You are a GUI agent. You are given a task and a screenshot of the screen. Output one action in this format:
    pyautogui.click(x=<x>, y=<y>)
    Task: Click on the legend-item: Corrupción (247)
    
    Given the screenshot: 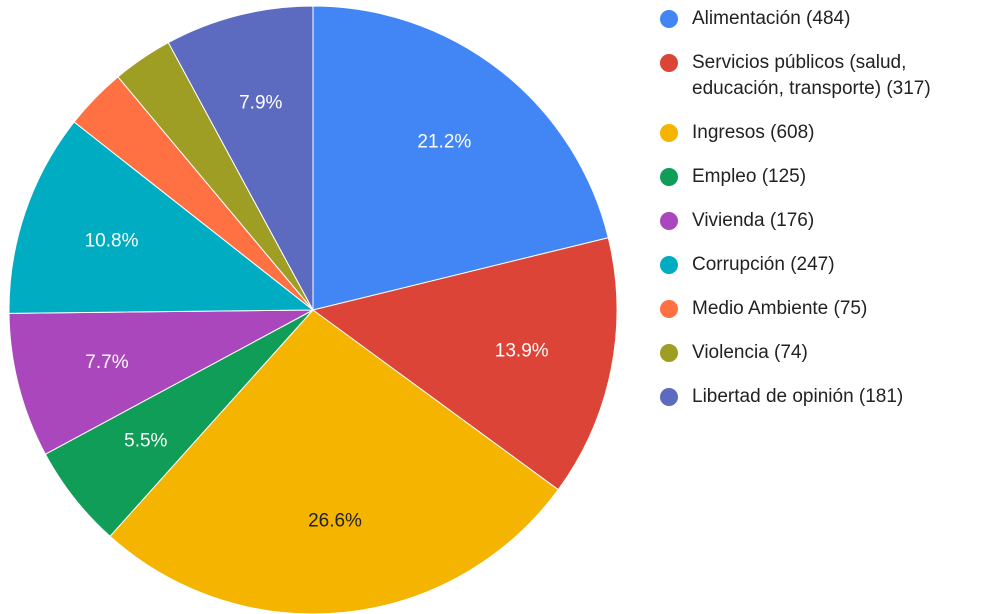 What is the action you would take?
    pyautogui.click(x=818, y=265)
    